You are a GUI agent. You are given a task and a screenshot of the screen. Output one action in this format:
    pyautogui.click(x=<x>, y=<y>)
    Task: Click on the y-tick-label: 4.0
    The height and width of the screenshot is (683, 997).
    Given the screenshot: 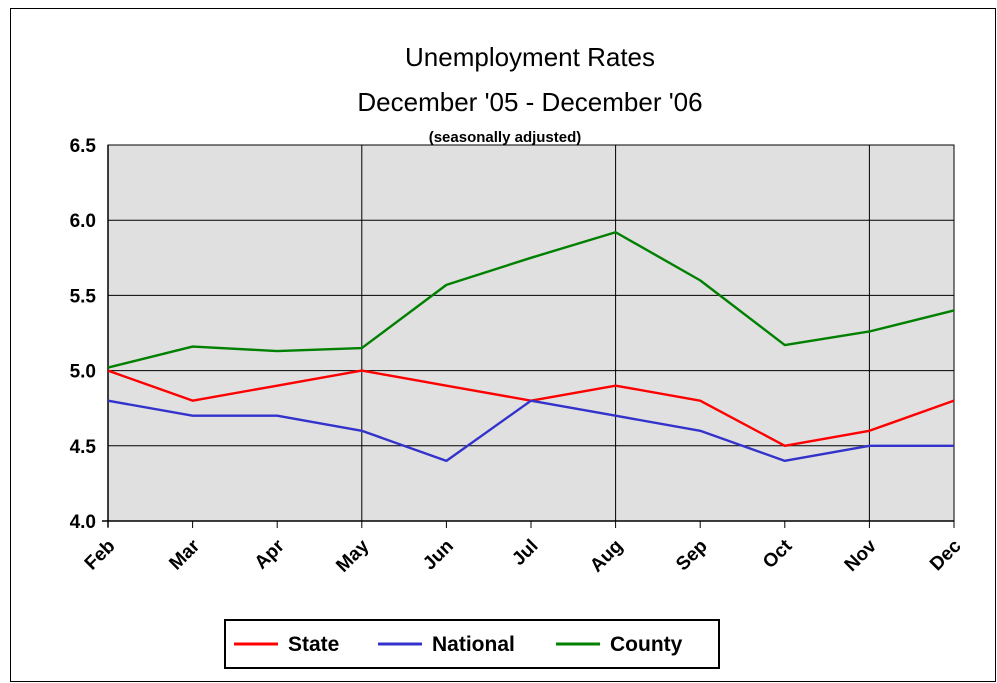 What is the action you would take?
    pyautogui.click(x=83, y=522)
    